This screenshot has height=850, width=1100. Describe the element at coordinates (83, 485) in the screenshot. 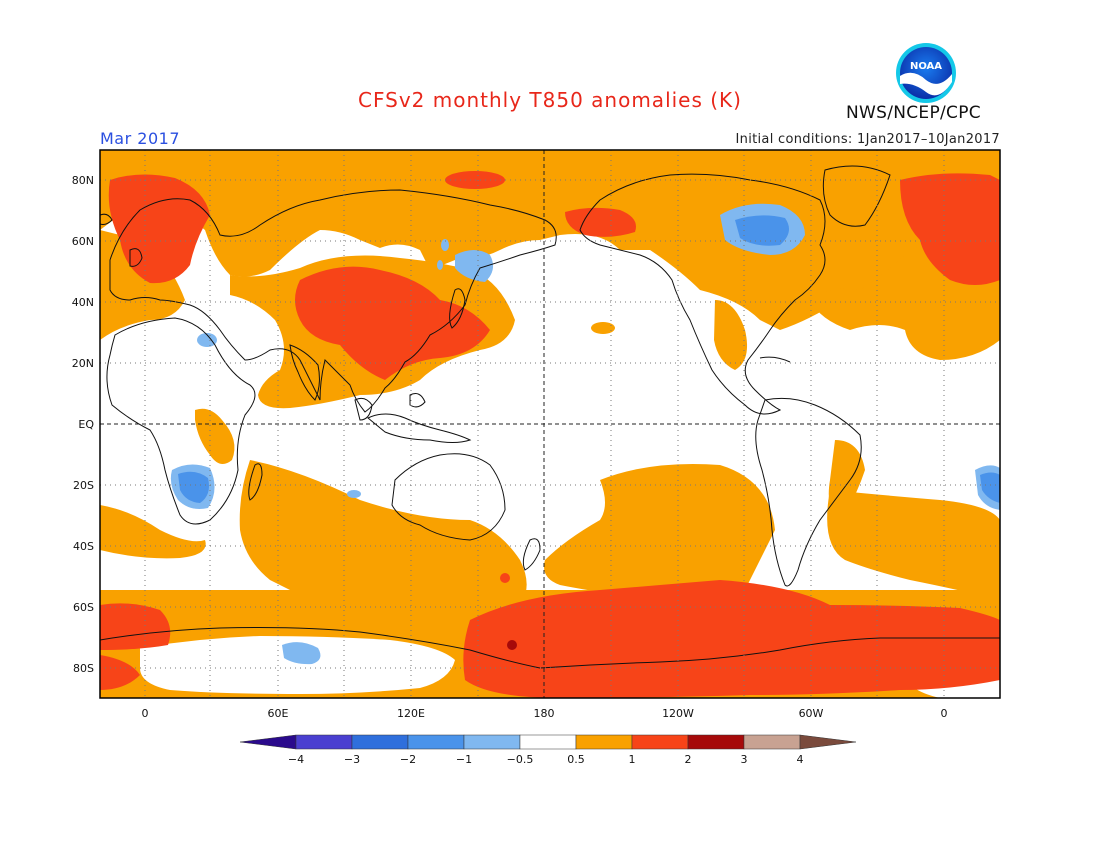

I see `lat-tick-label: 20S` at that location.